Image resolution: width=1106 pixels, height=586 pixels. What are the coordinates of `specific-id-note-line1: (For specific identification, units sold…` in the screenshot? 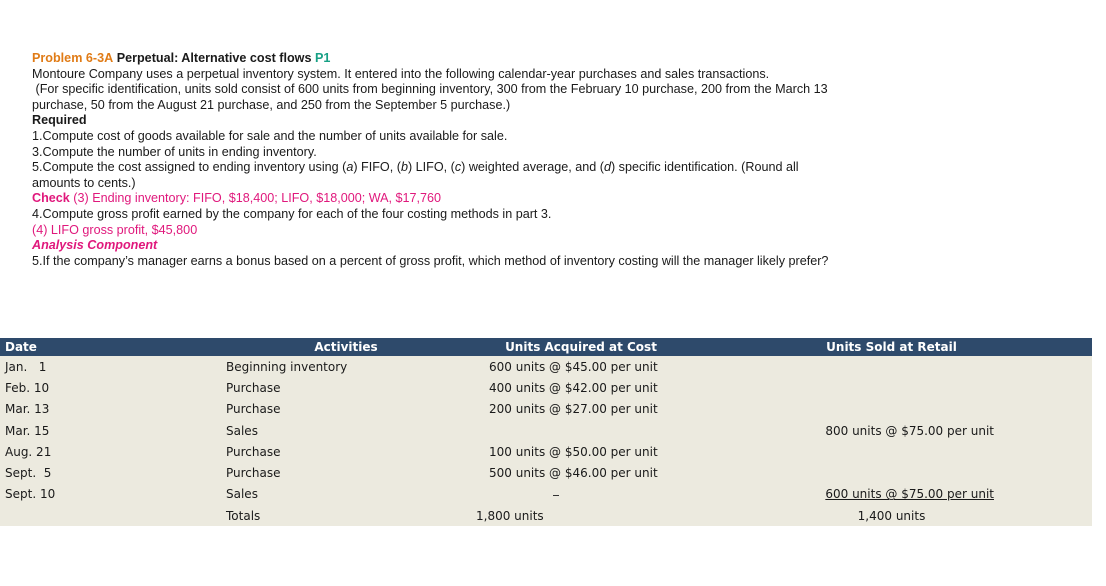 It's located at (430, 89).